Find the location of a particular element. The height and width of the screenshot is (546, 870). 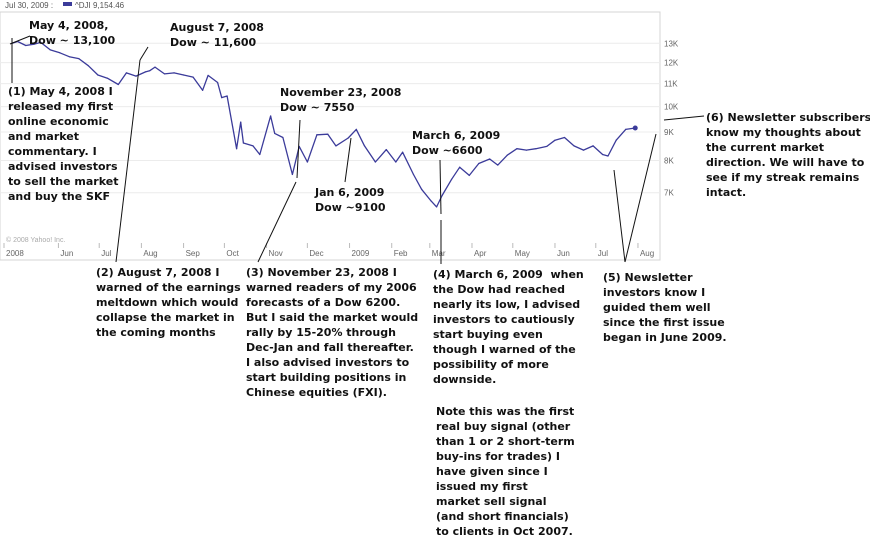

x-tick-label: 2008 is located at coordinates (15, 253).